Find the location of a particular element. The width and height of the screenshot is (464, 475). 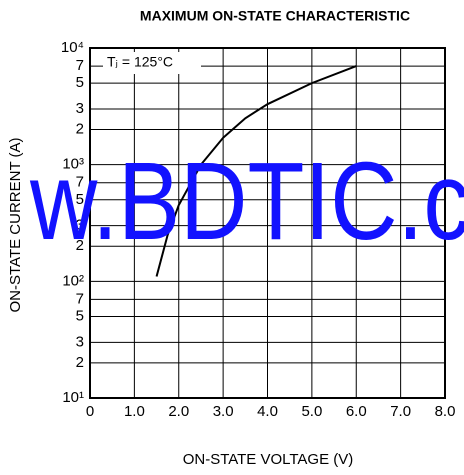

annotation-bg is located at coordinates (152, 63).